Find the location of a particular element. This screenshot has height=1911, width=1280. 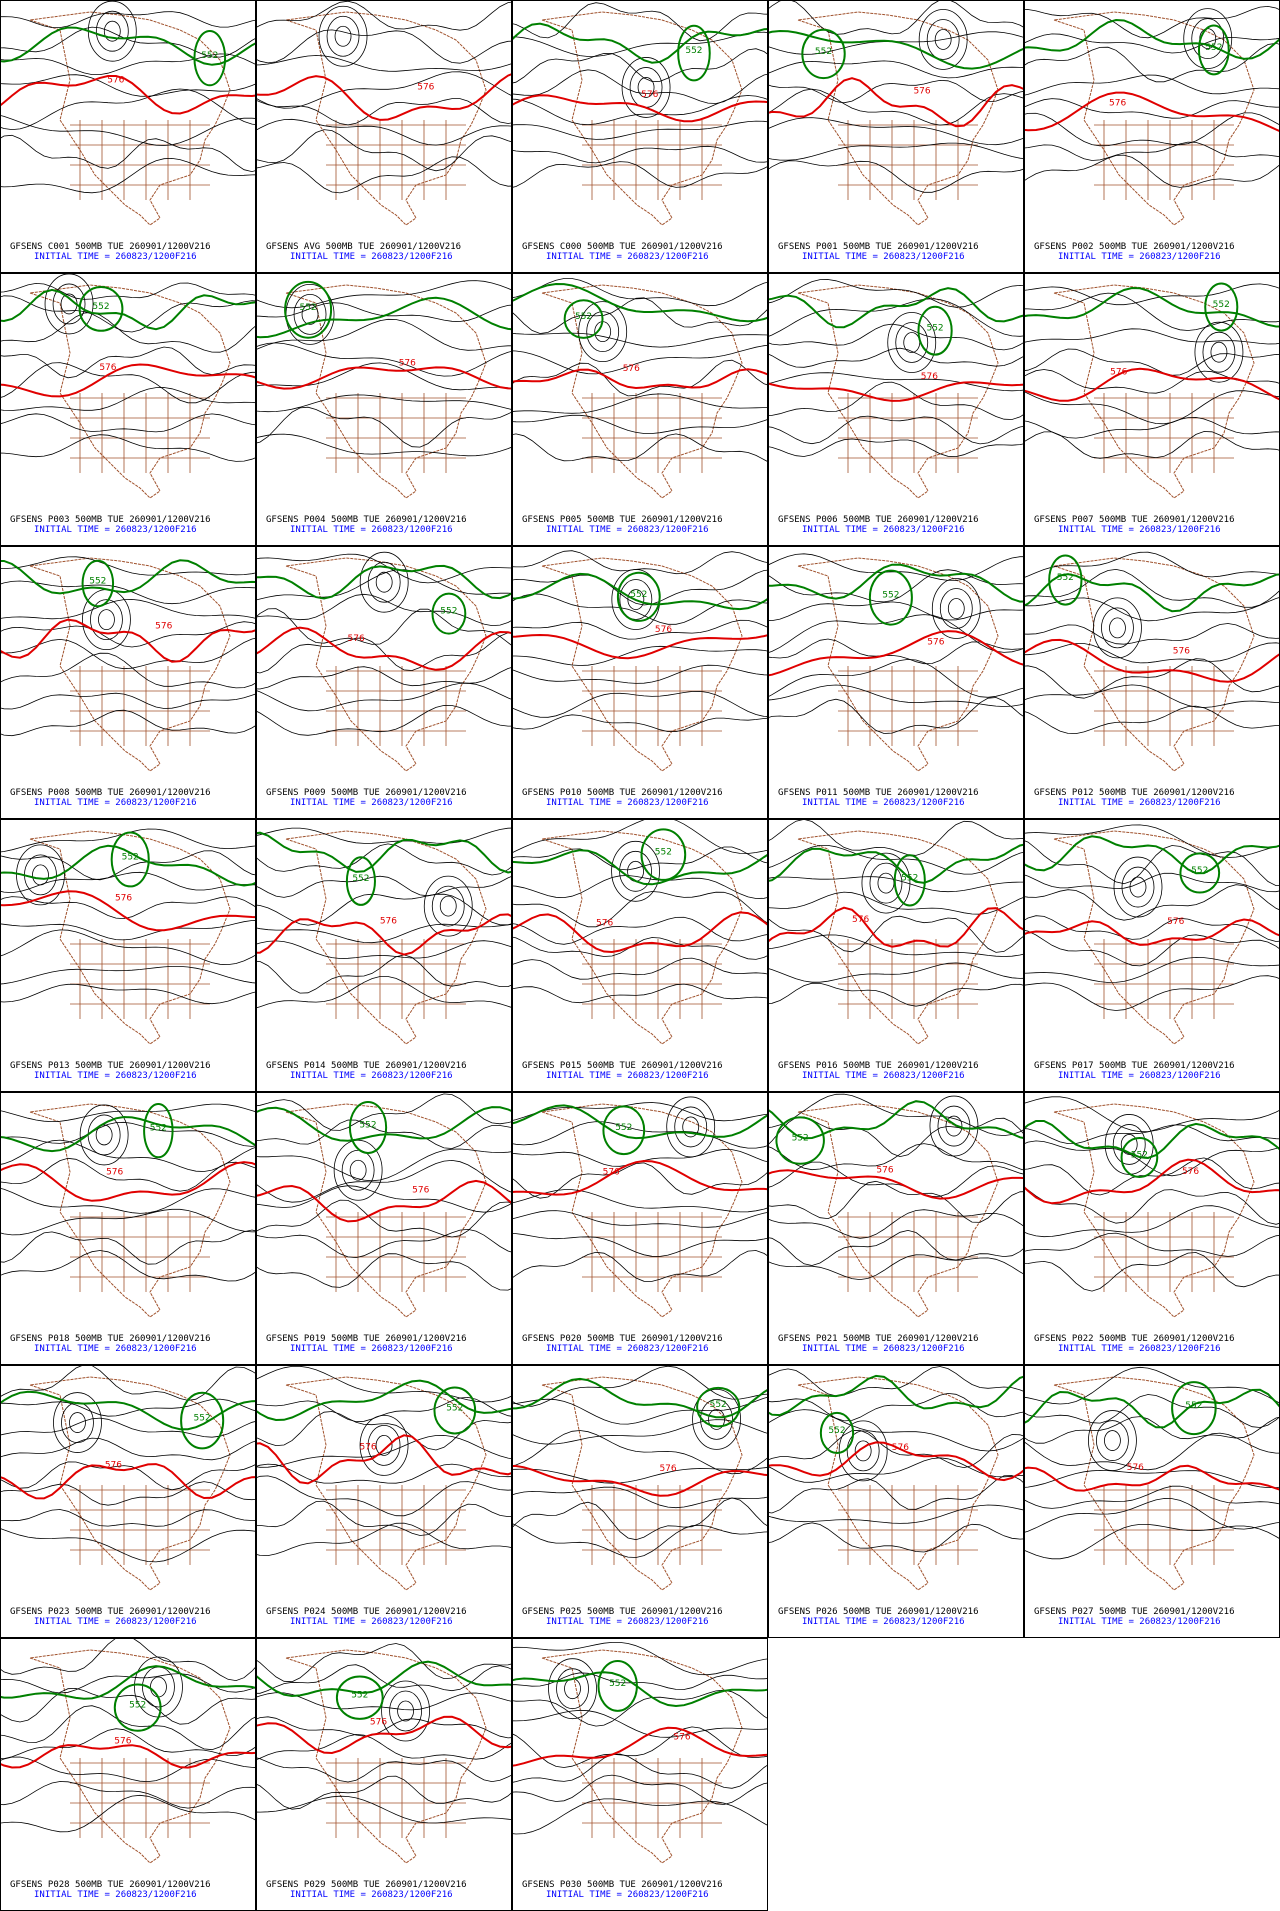

panel-title: GFSENS C001 500MB TUE 260901/1200V216 is located at coordinates (110, 247).